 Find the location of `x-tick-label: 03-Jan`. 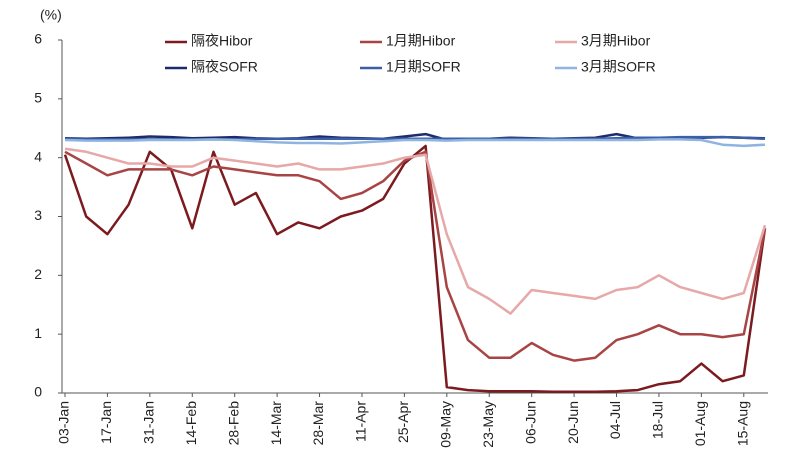

x-tick-label: 03-Jan is located at coordinates (64, 422).